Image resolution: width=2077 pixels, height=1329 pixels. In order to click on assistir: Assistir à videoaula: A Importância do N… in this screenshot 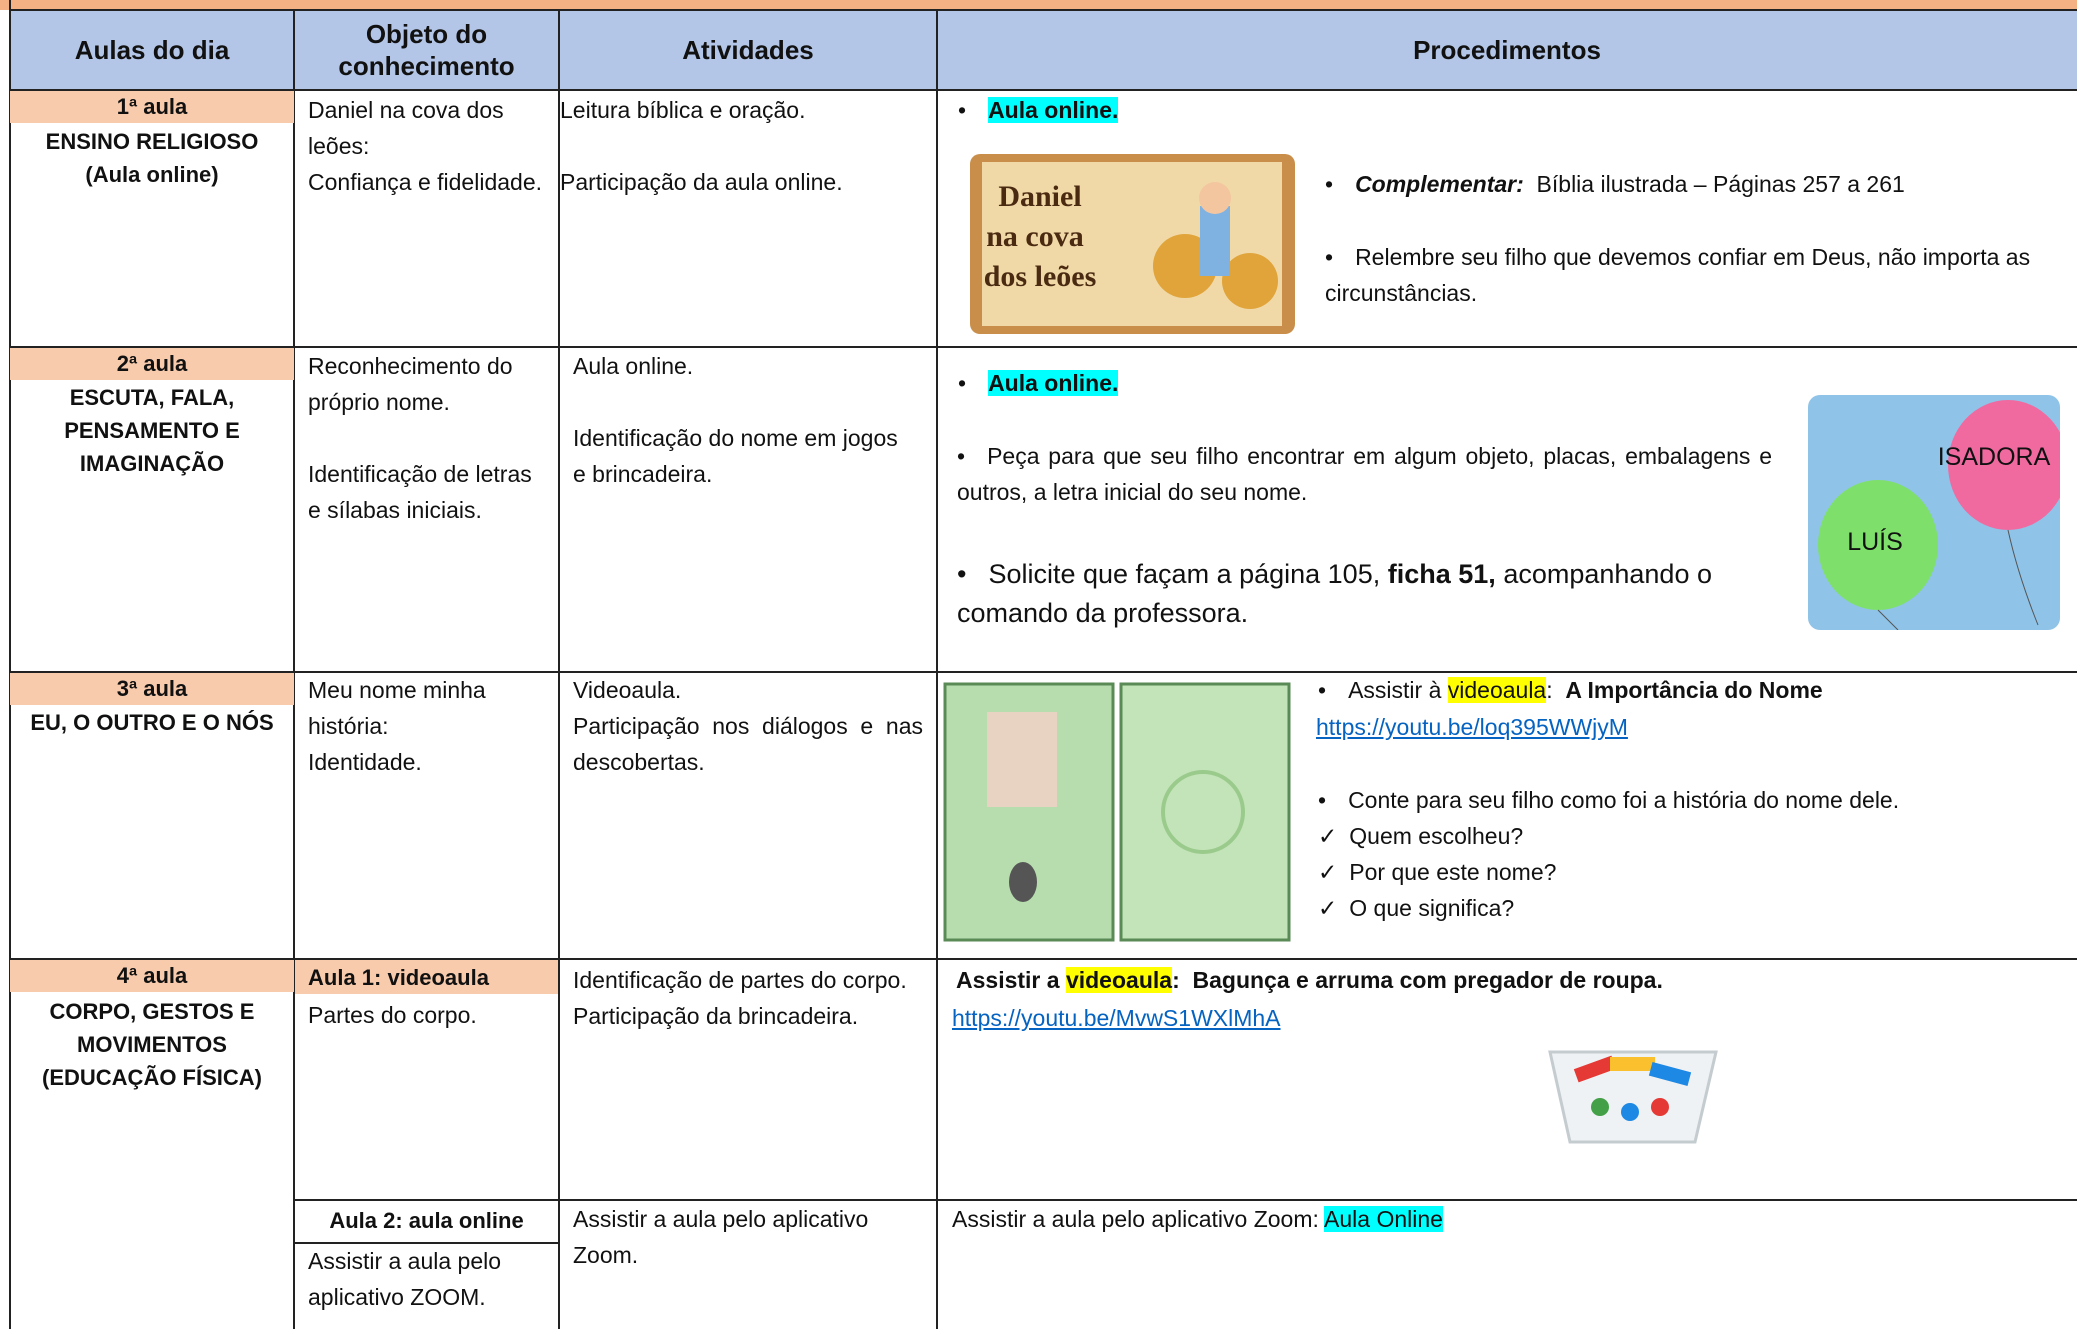, I will do `click(1693, 690)`.